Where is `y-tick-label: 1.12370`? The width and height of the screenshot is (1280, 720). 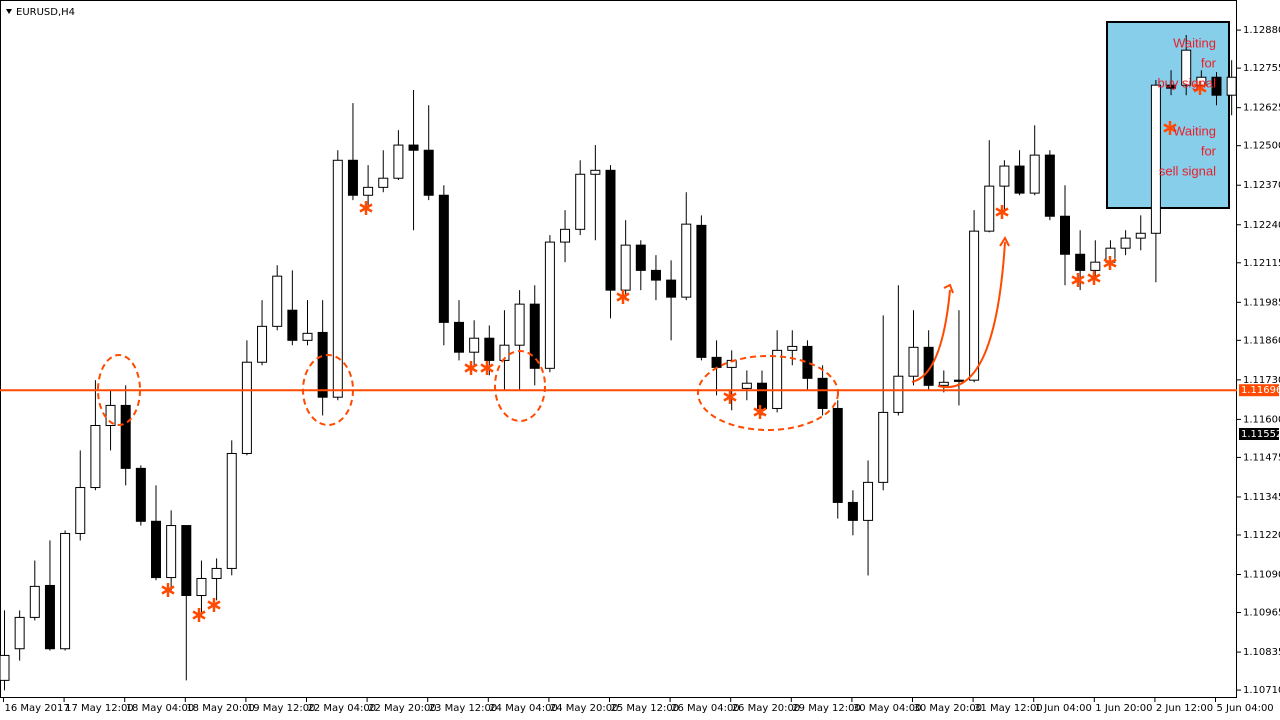
y-tick-label: 1.12370 is located at coordinates (1261, 185).